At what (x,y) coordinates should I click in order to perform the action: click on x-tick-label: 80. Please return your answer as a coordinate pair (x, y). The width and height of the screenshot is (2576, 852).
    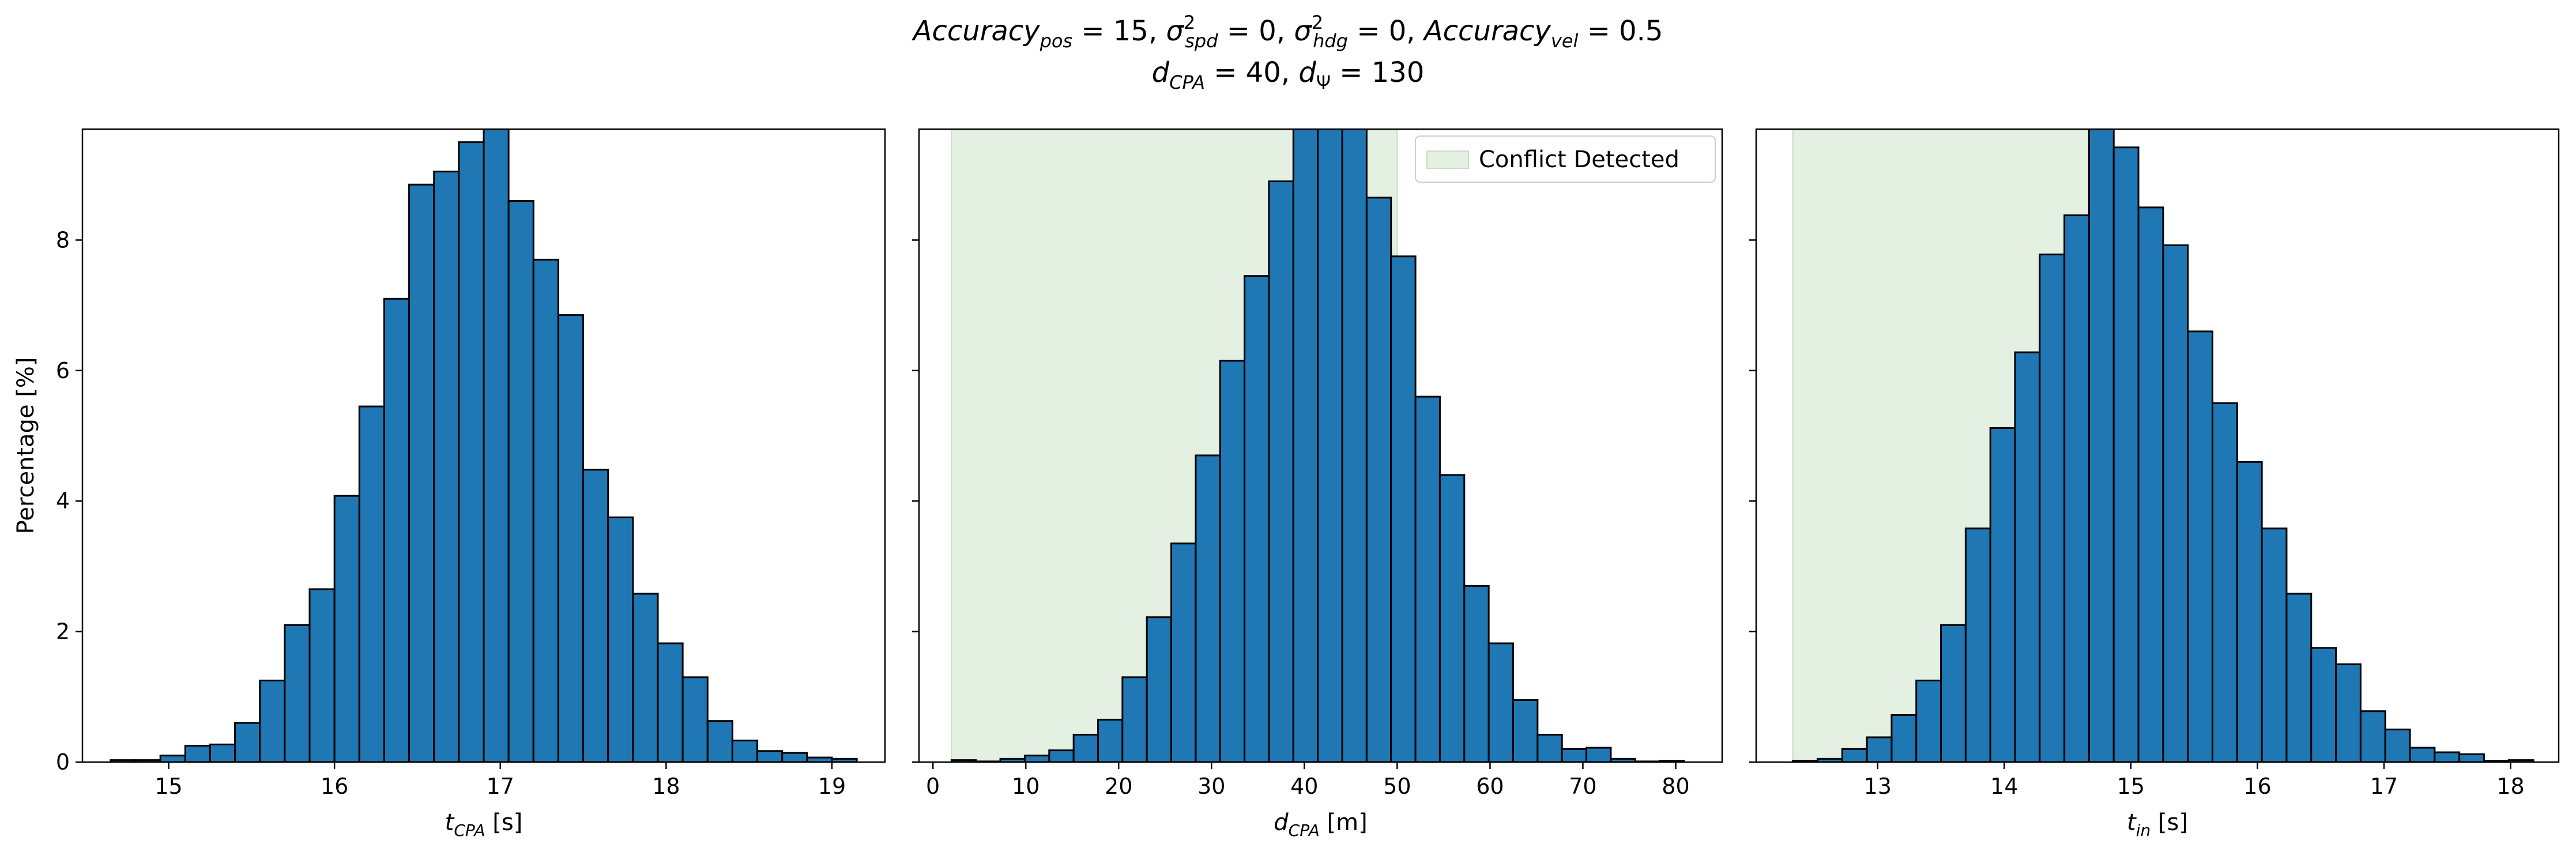
    Looking at the image, I should click on (1675, 786).